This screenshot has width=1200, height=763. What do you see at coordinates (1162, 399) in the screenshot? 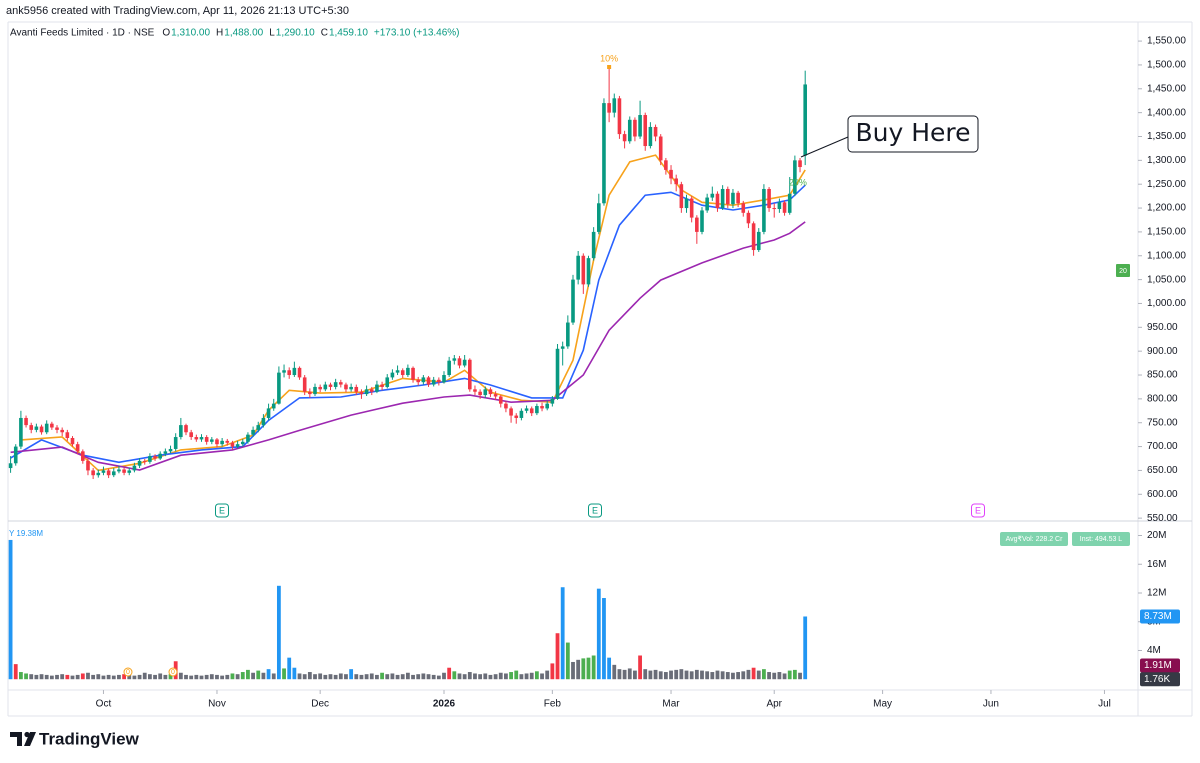
I see `y-tick-label: 800.00` at bounding box center [1162, 399].